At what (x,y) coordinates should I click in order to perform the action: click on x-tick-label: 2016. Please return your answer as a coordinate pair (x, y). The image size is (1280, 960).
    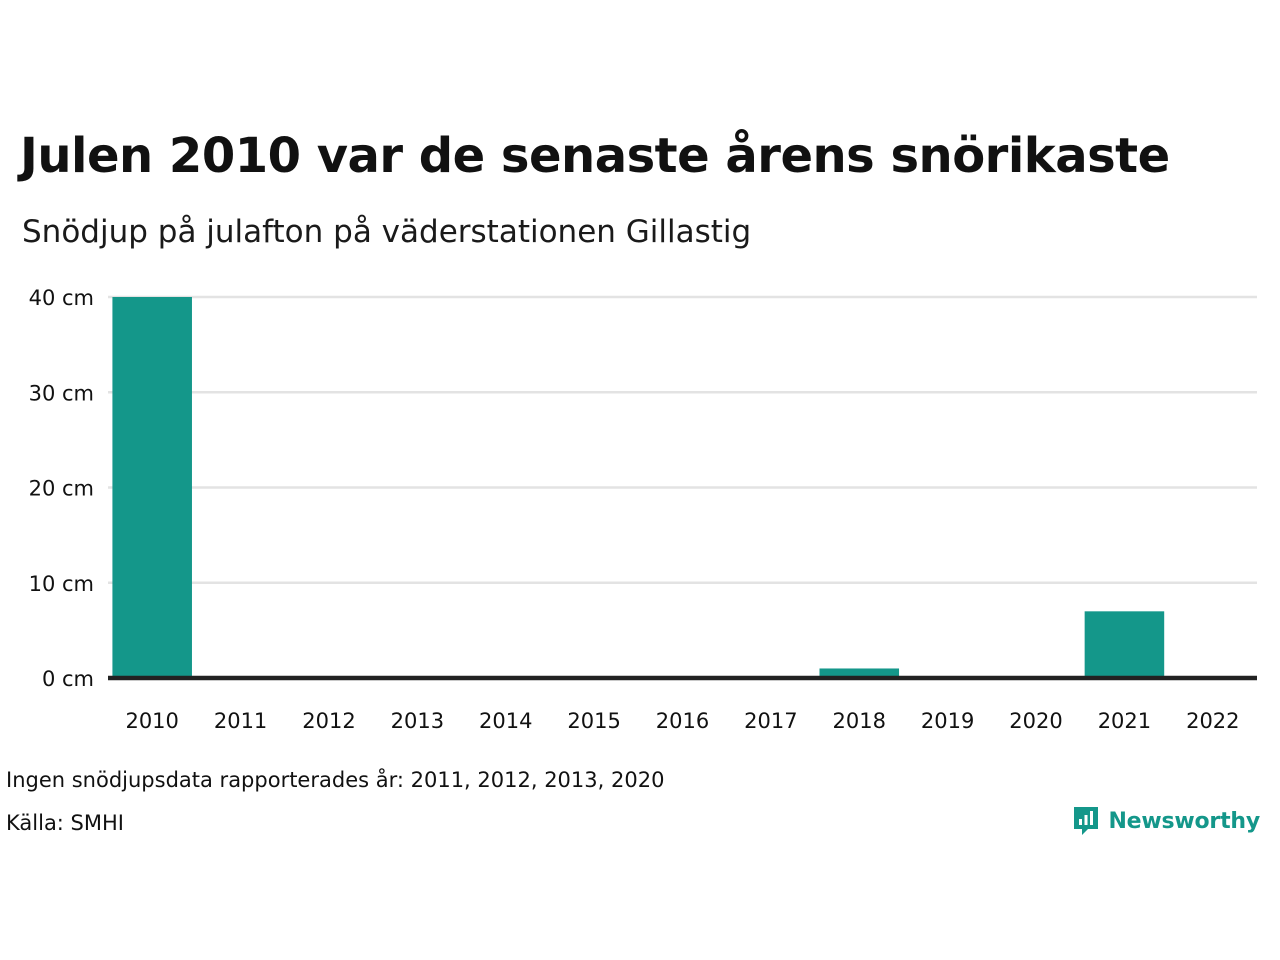
    Looking at the image, I should click on (682, 721).